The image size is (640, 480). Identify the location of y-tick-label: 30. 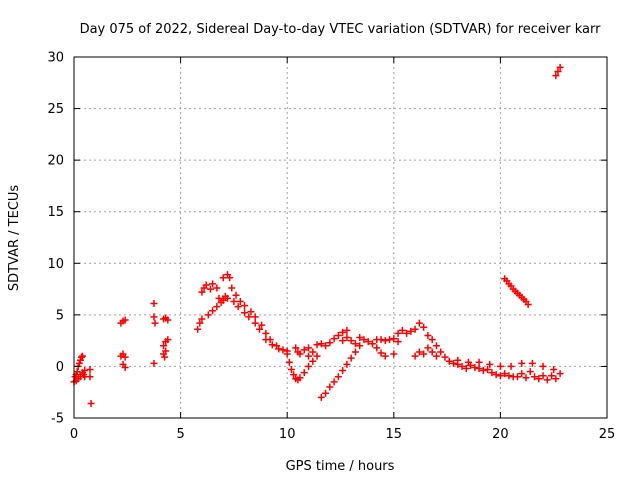
(55, 58).